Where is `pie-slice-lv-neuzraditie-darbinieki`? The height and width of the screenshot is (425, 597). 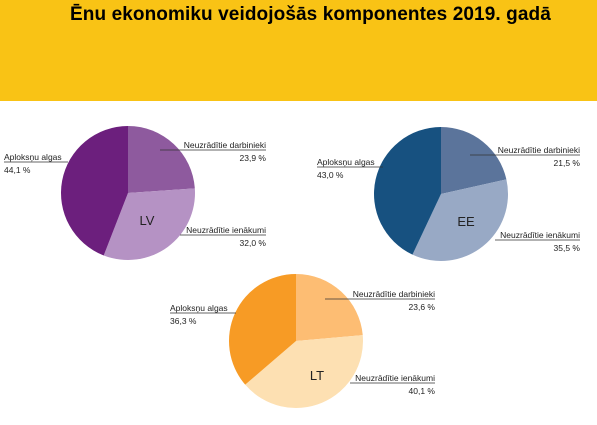 pie-slice-lv-neuzraditie-darbinieki is located at coordinates (161, 159).